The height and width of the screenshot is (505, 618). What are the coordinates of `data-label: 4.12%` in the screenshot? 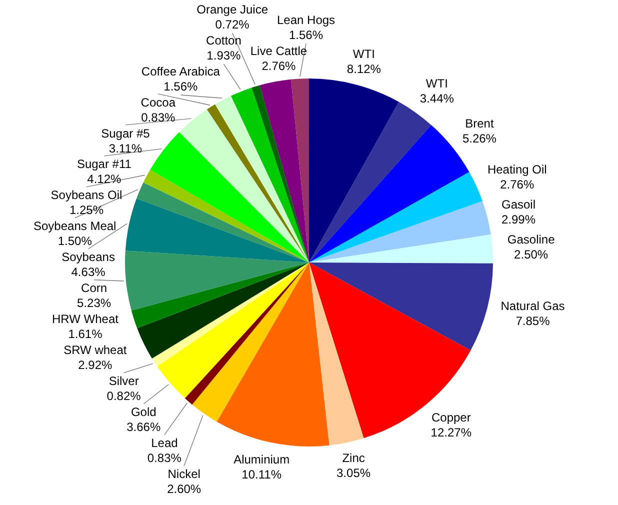 It's located at (104, 179).